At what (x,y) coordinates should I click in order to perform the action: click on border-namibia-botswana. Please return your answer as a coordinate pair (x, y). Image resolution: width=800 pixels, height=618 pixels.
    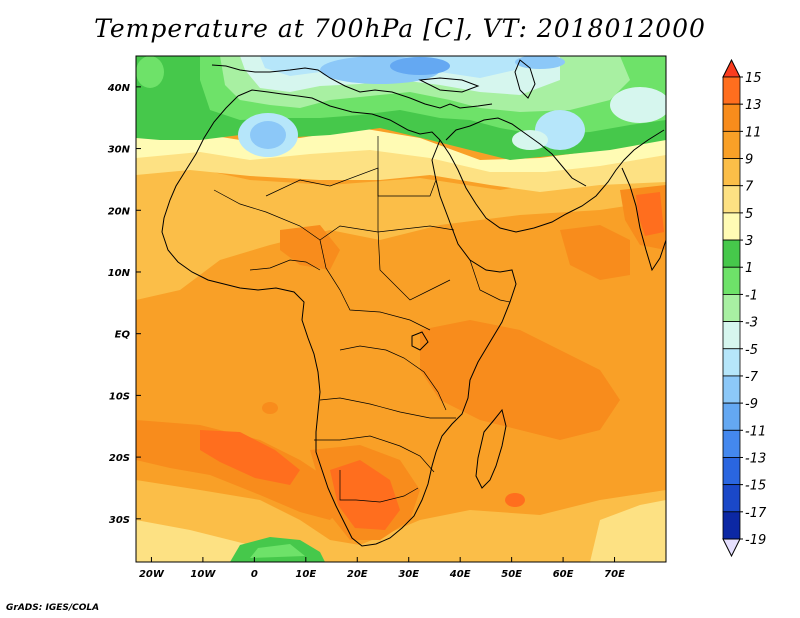
    Looking at the image, I should click on (374, 454).